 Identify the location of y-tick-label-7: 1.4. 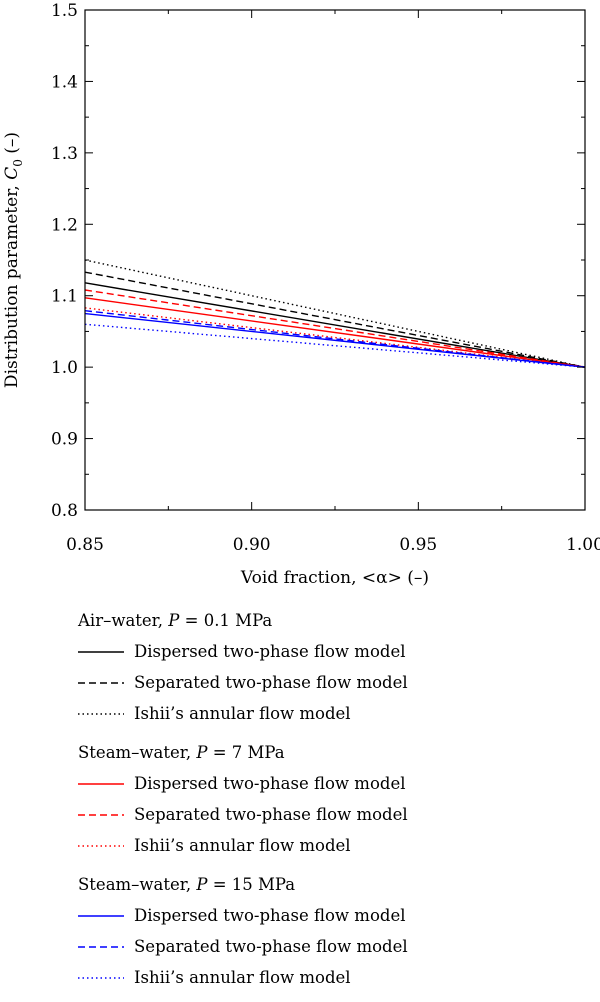
(64, 82).